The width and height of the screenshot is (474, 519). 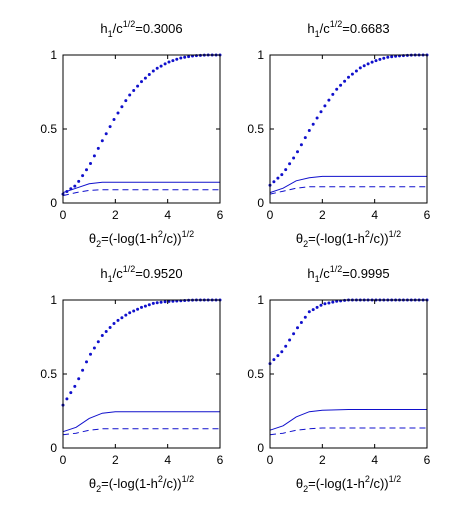 What do you see at coordinates (158, 273) in the screenshot?
I see `title-value: =0.9520` at bounding box center [158, 273].